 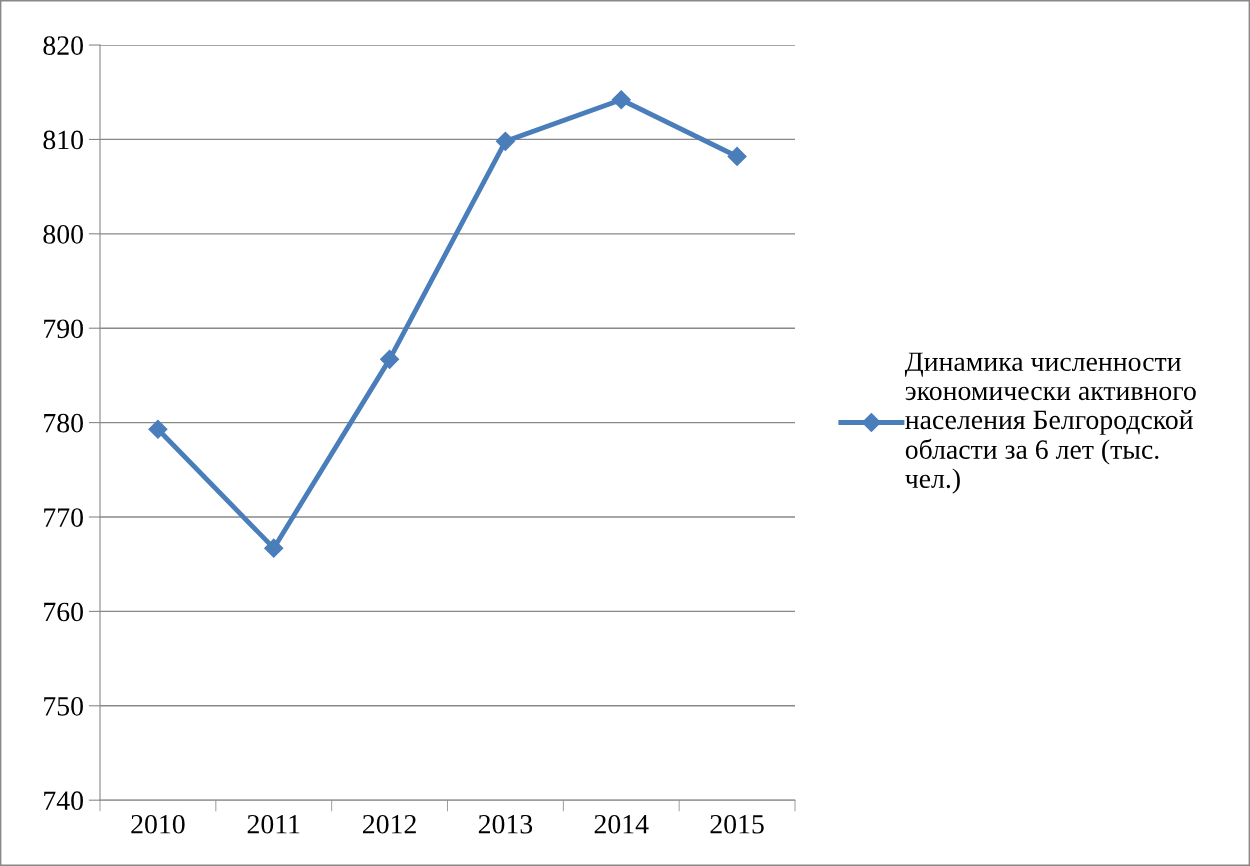 What do you see at coordinates (1050, 423) in the screenshot?
I see `legend-label: Динамика численности экономически активного населения Белгородской области за 6 лет (тыс. чел.)` at bounding box center [1050, 423].